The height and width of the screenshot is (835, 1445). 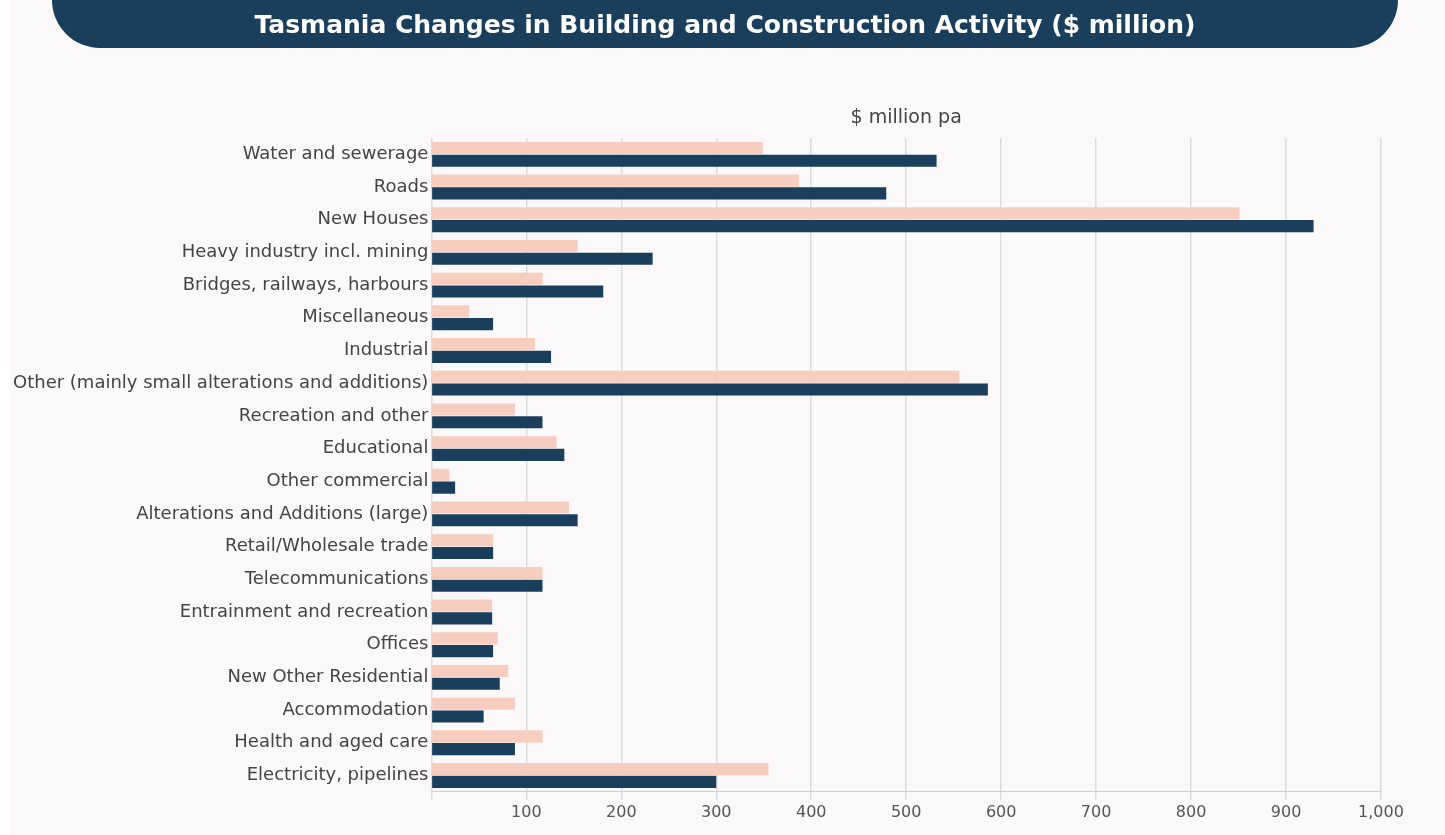 What do you see at coordinates (304, 610) in the screenshot?
I see `y-tick-label: Entrainment and recreation` at bounding box center [304, 610].